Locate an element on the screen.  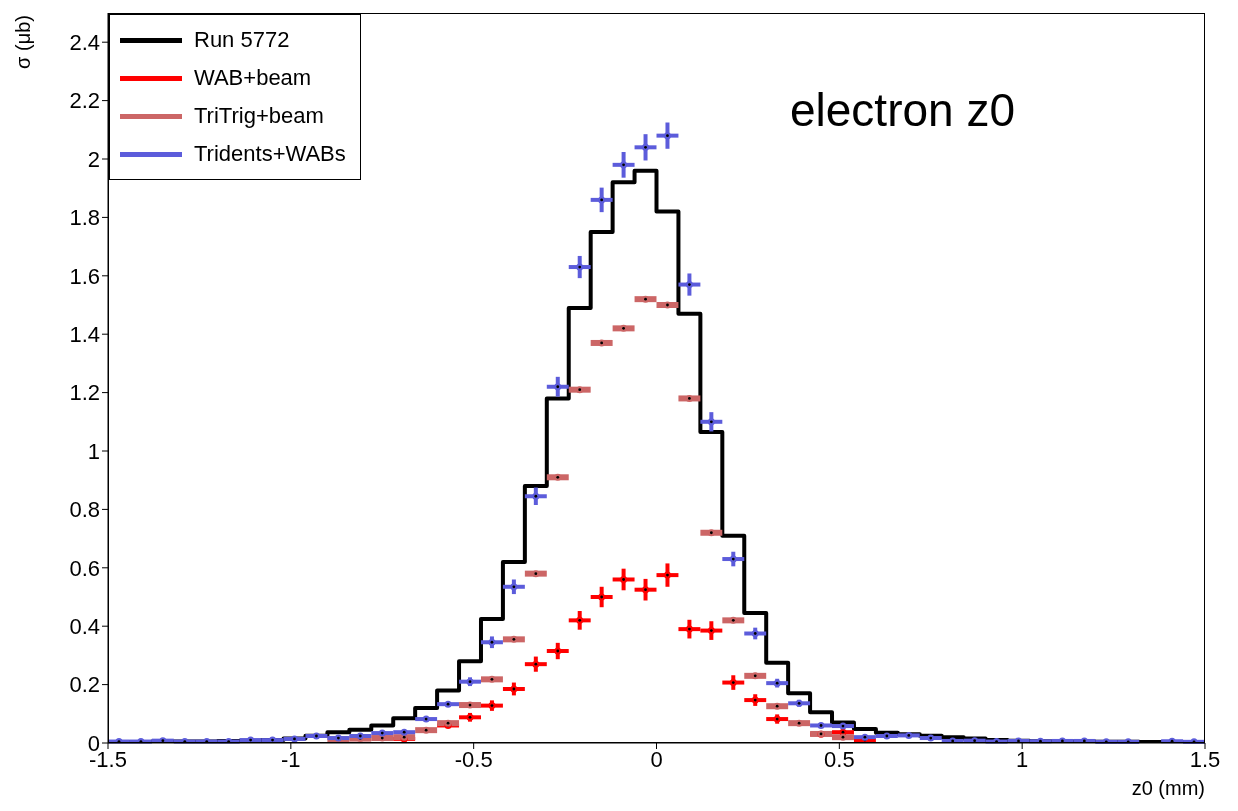
y-tick-label: 0.4 is located at coordinates (84, 627).